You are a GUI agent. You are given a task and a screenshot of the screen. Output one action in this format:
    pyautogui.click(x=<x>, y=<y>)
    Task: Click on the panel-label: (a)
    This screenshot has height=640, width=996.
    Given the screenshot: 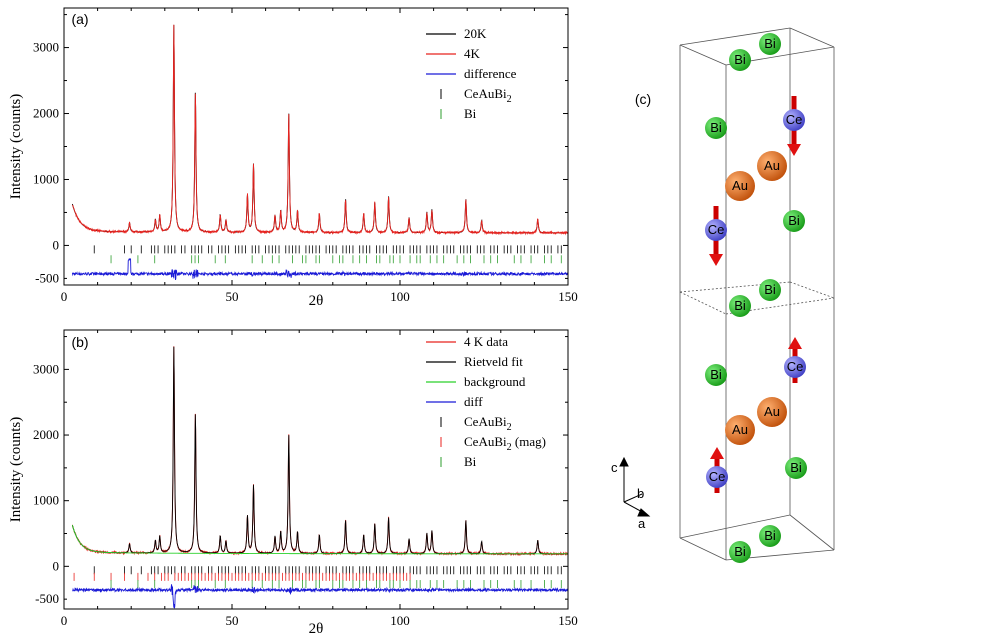 What is the action you would take?
    pyautogui.click(x=79, y=19)
    